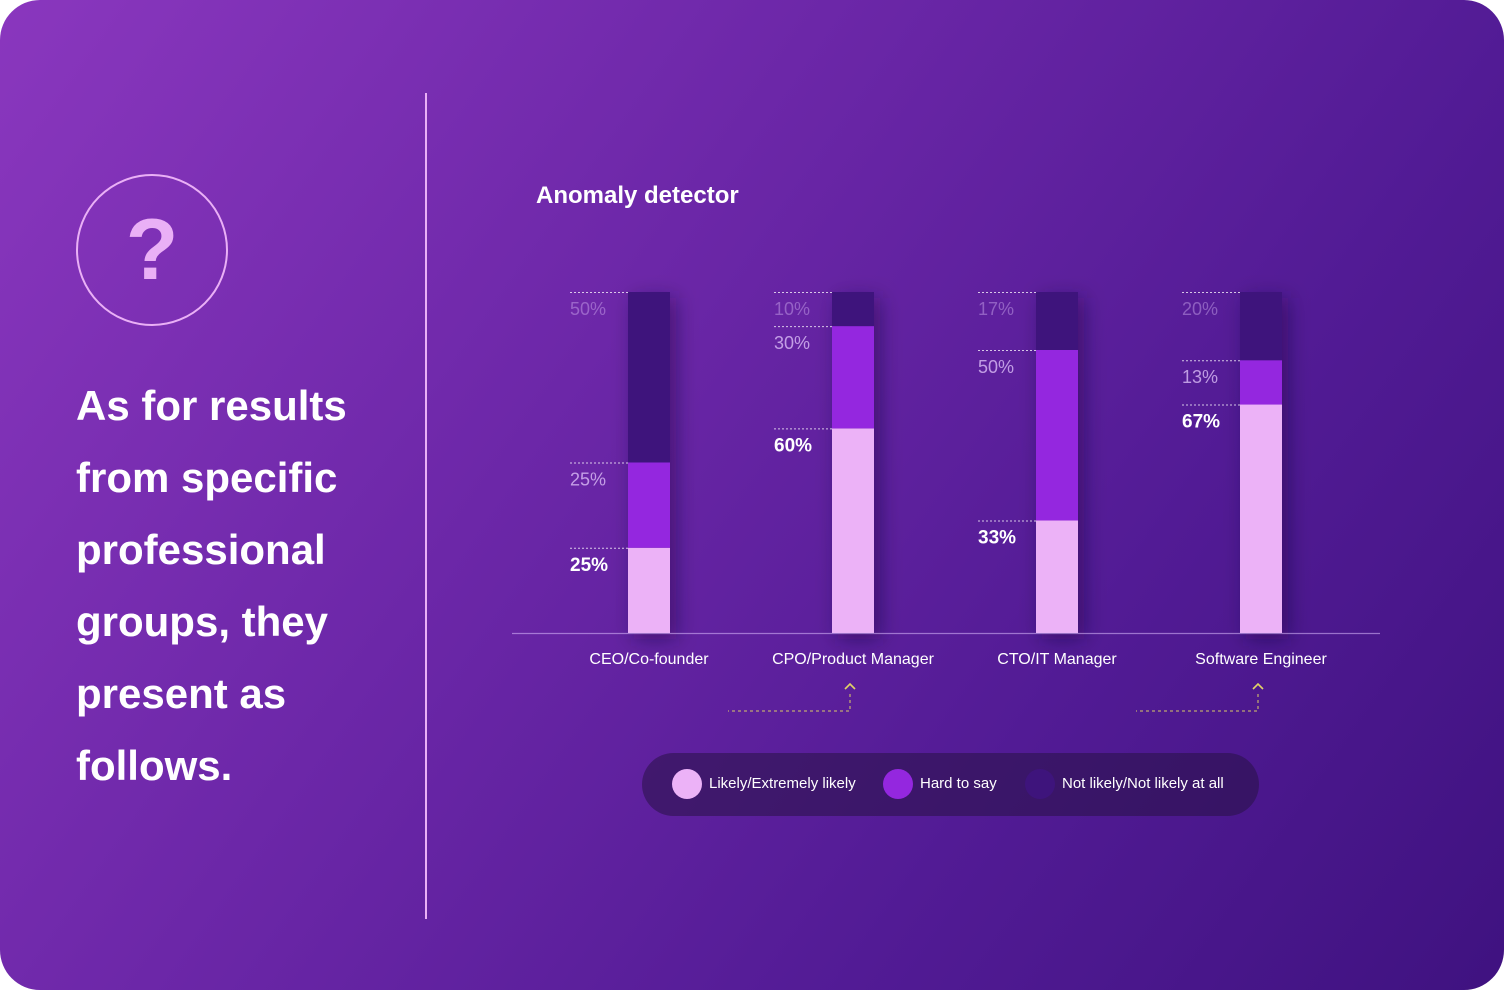 The width and height of the screenshot is (1504, 990). I want to click on legend-label: Hard to say, so click(958, 783).